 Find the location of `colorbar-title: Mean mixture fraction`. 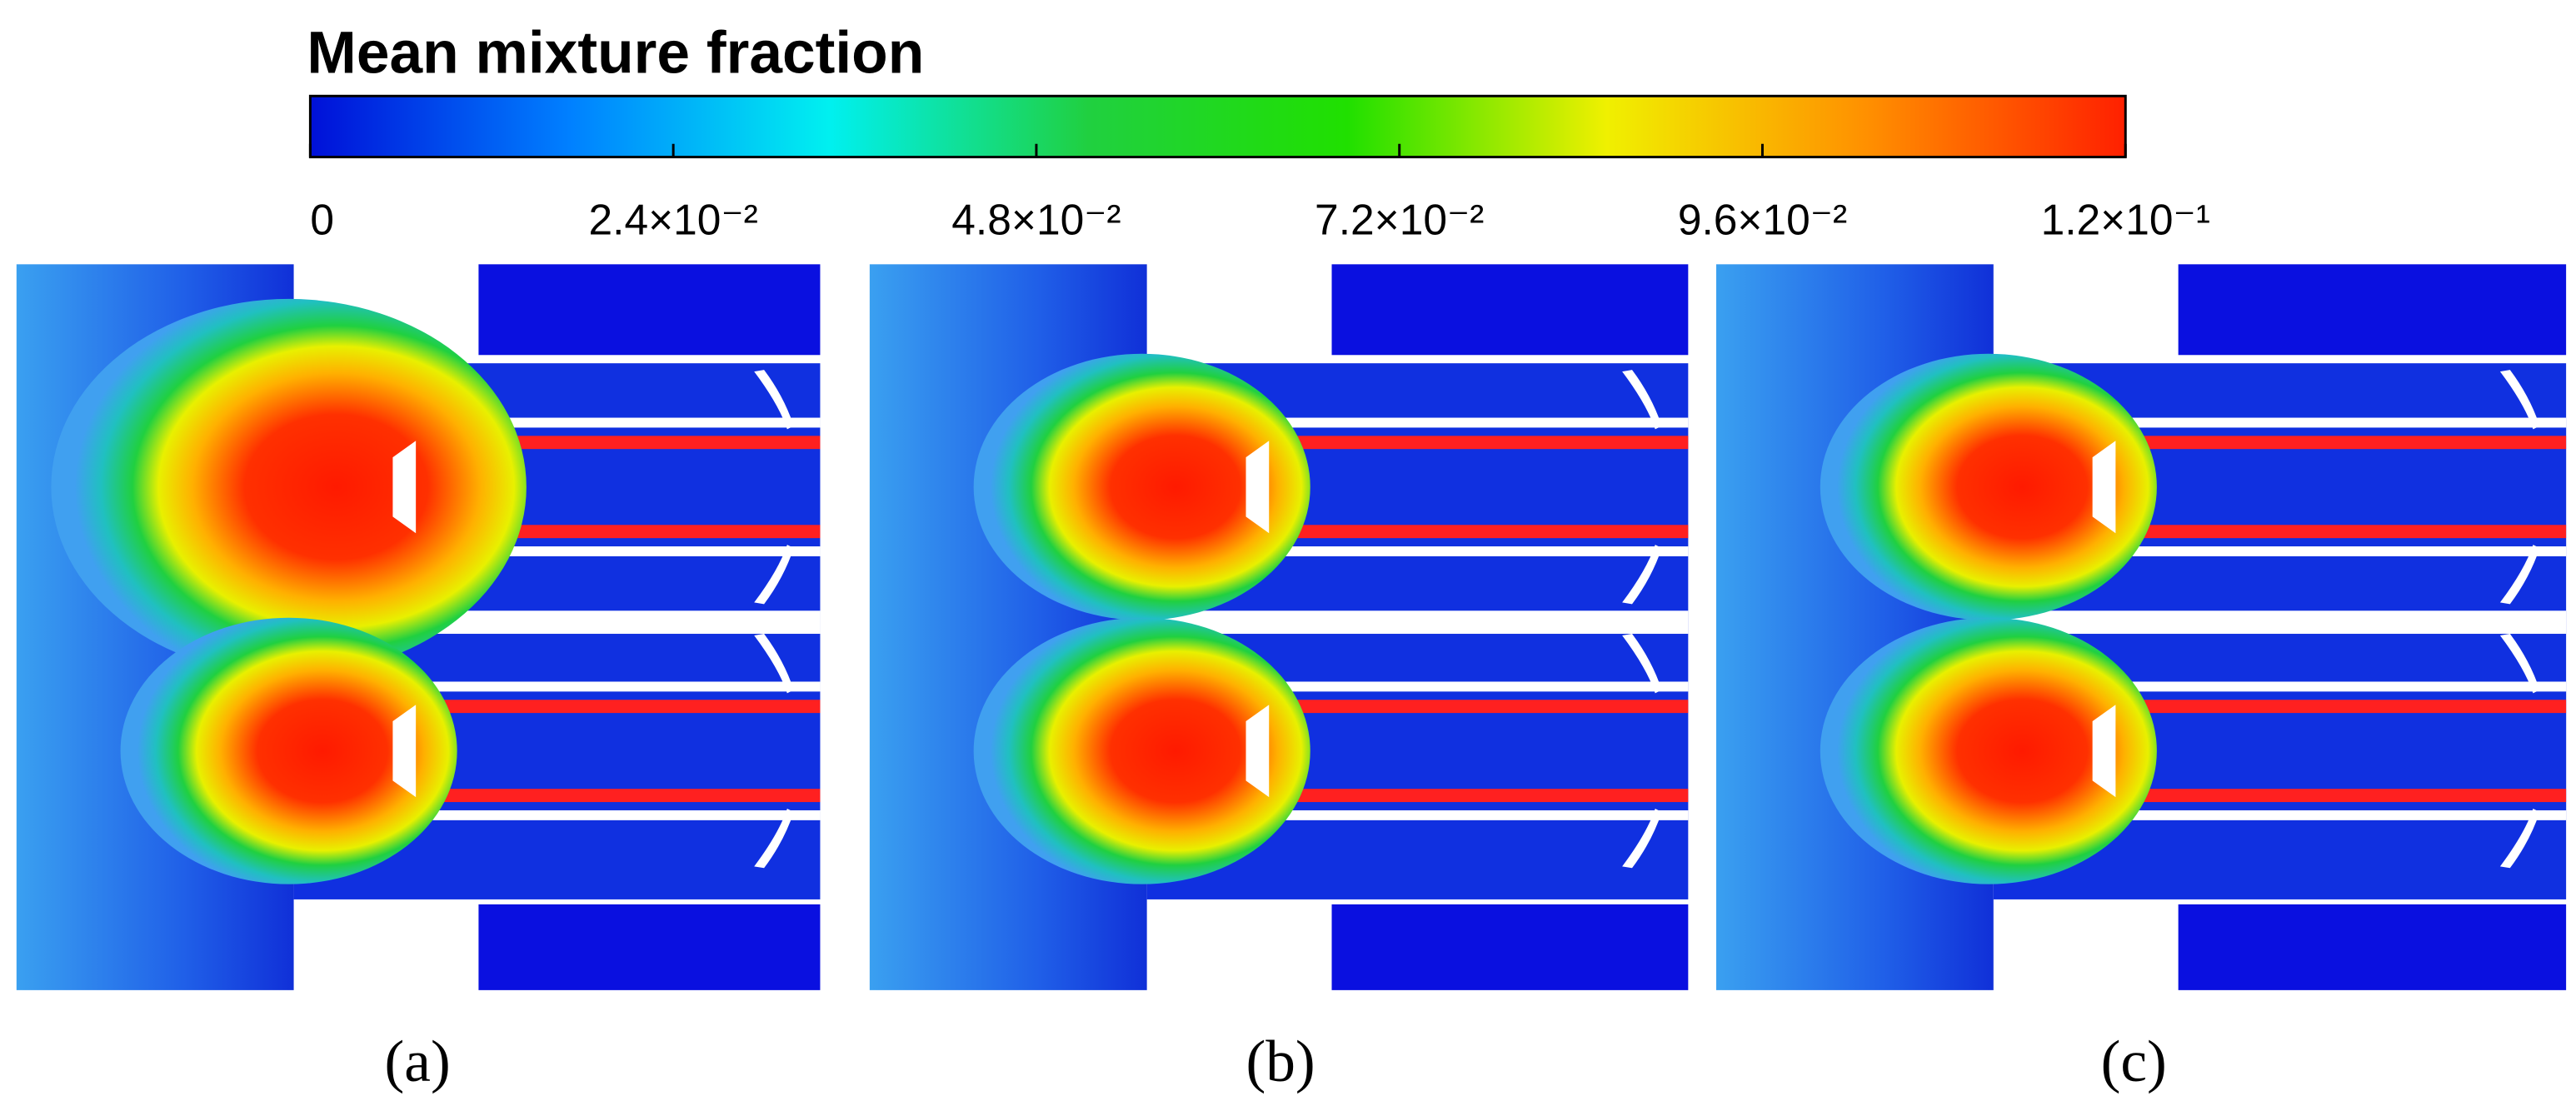

colorbar-title: Mean mixture fraction is located at coordinates (615, 53).